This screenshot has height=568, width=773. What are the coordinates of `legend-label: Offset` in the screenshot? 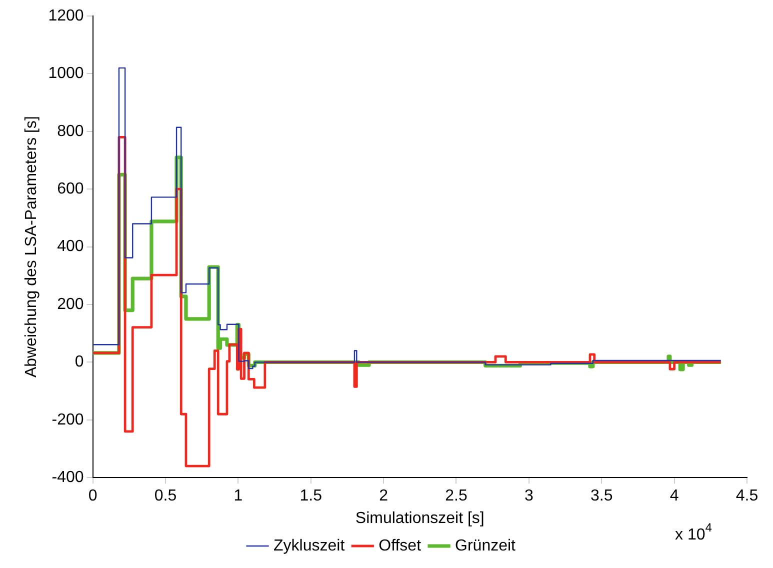 It's located at (400, 545).